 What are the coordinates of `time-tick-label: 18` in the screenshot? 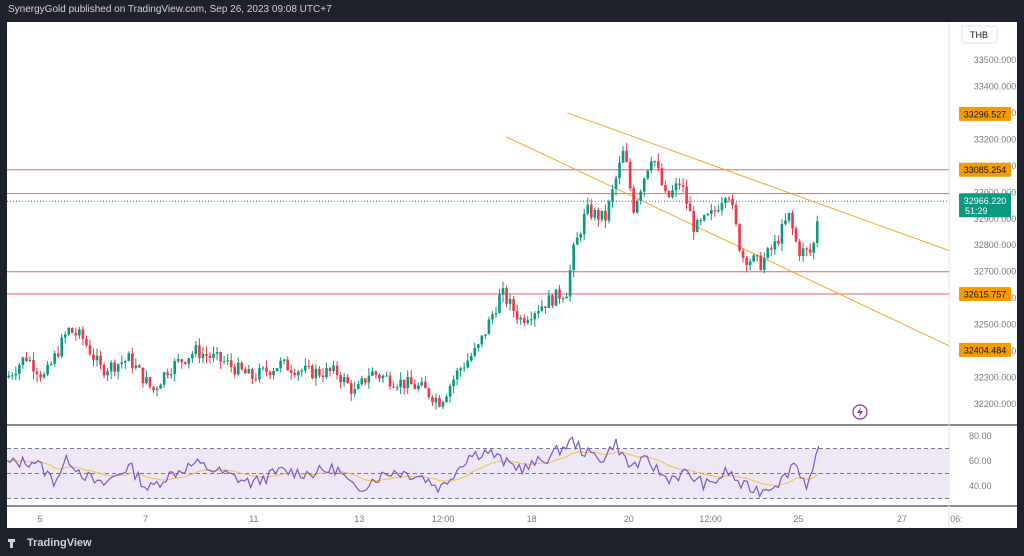 It's located at (532, 519).